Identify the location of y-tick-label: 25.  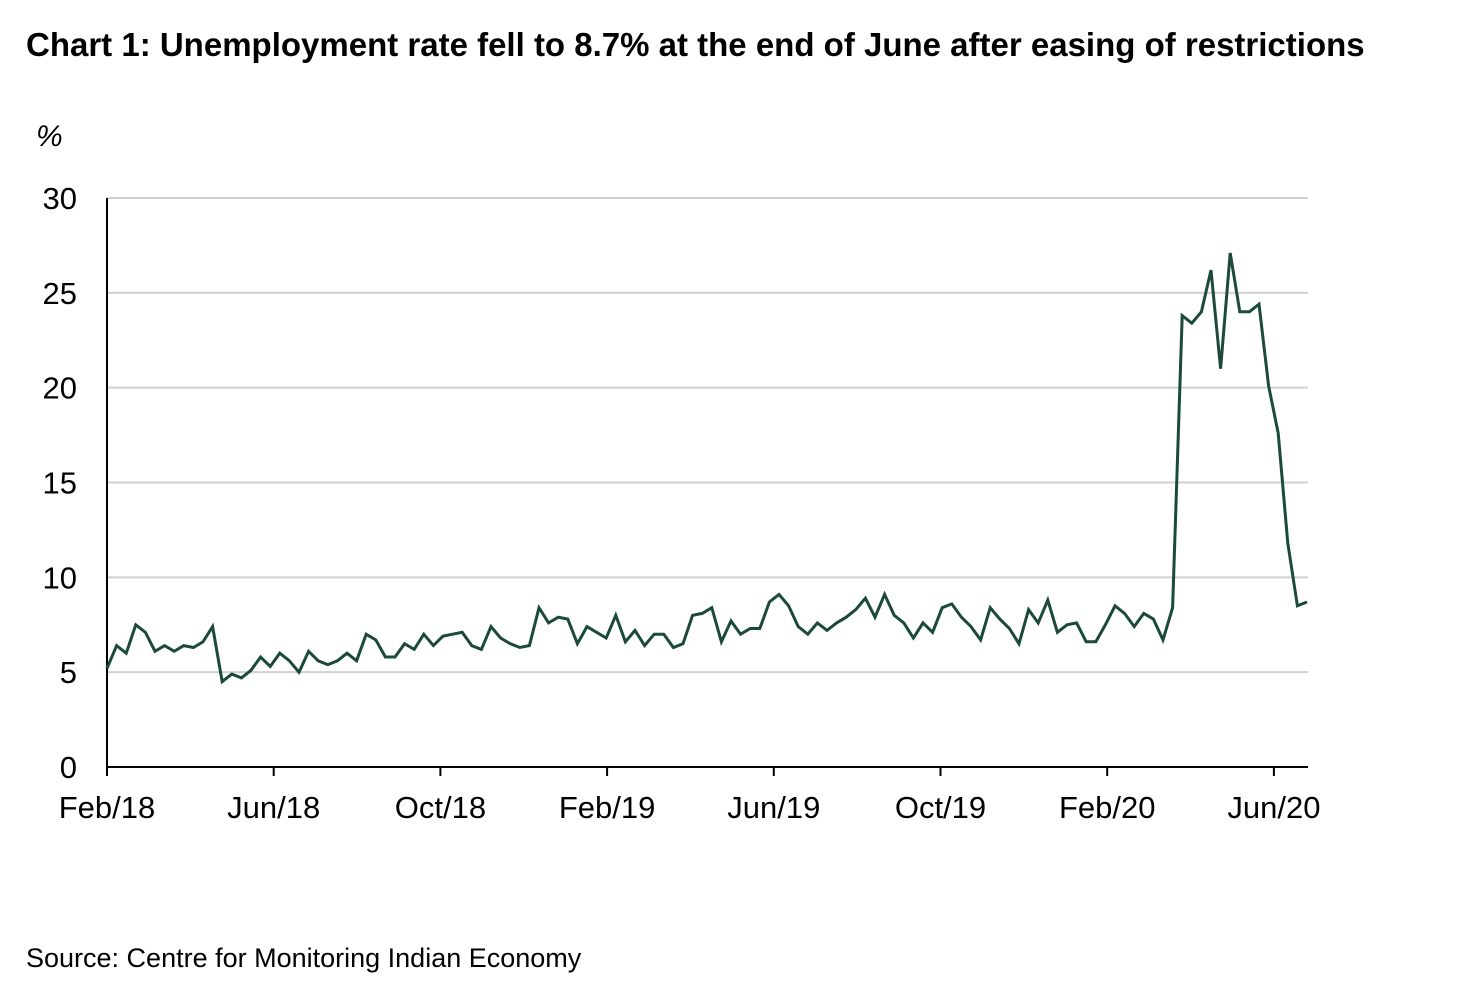
(60, 293).